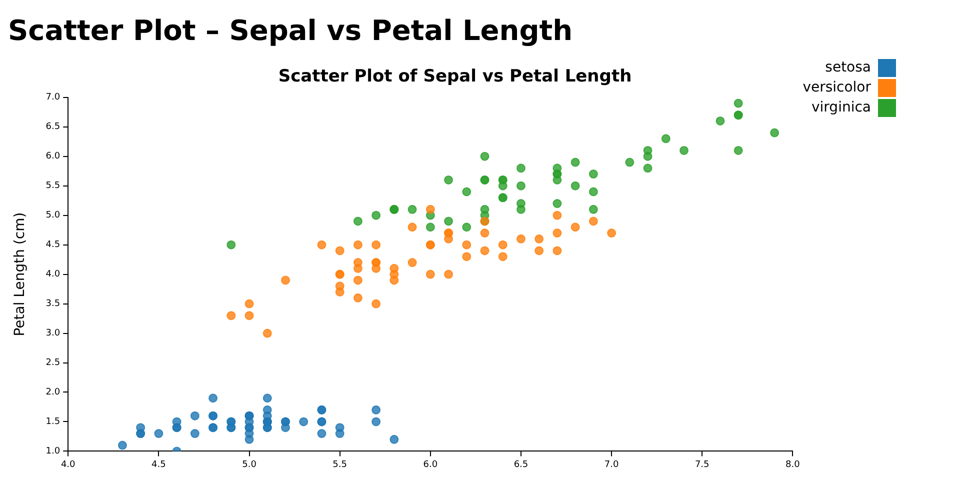 The height and width of the screenshot is (500, 960). What do you see at coordinates (159, 465) in the screenshot?
I see `x-tick-label: 4.5` at bounding box center [159, 465].